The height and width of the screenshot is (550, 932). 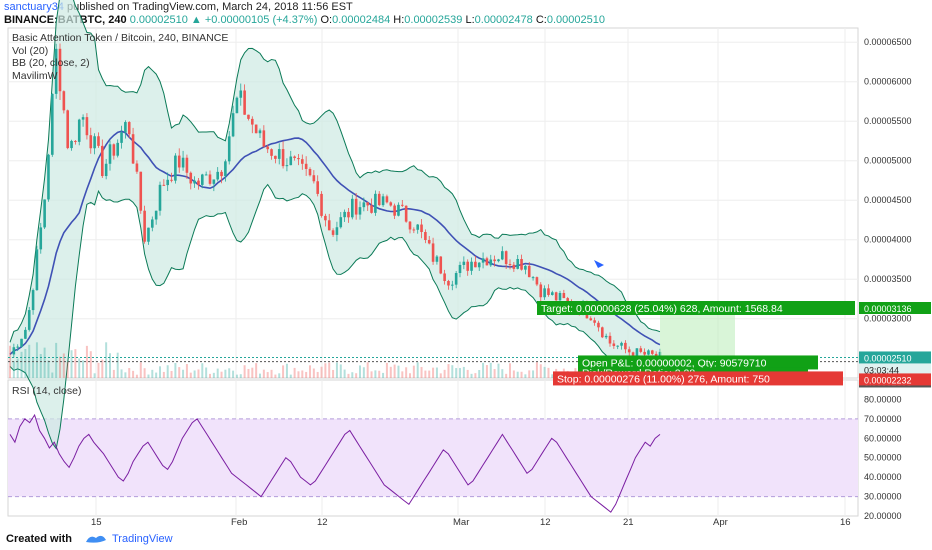 What do you see at coordinates (883, 399) in the screenshot?
I see `rsi-tick-label: 80.00000` at bounding box center [883, 399].